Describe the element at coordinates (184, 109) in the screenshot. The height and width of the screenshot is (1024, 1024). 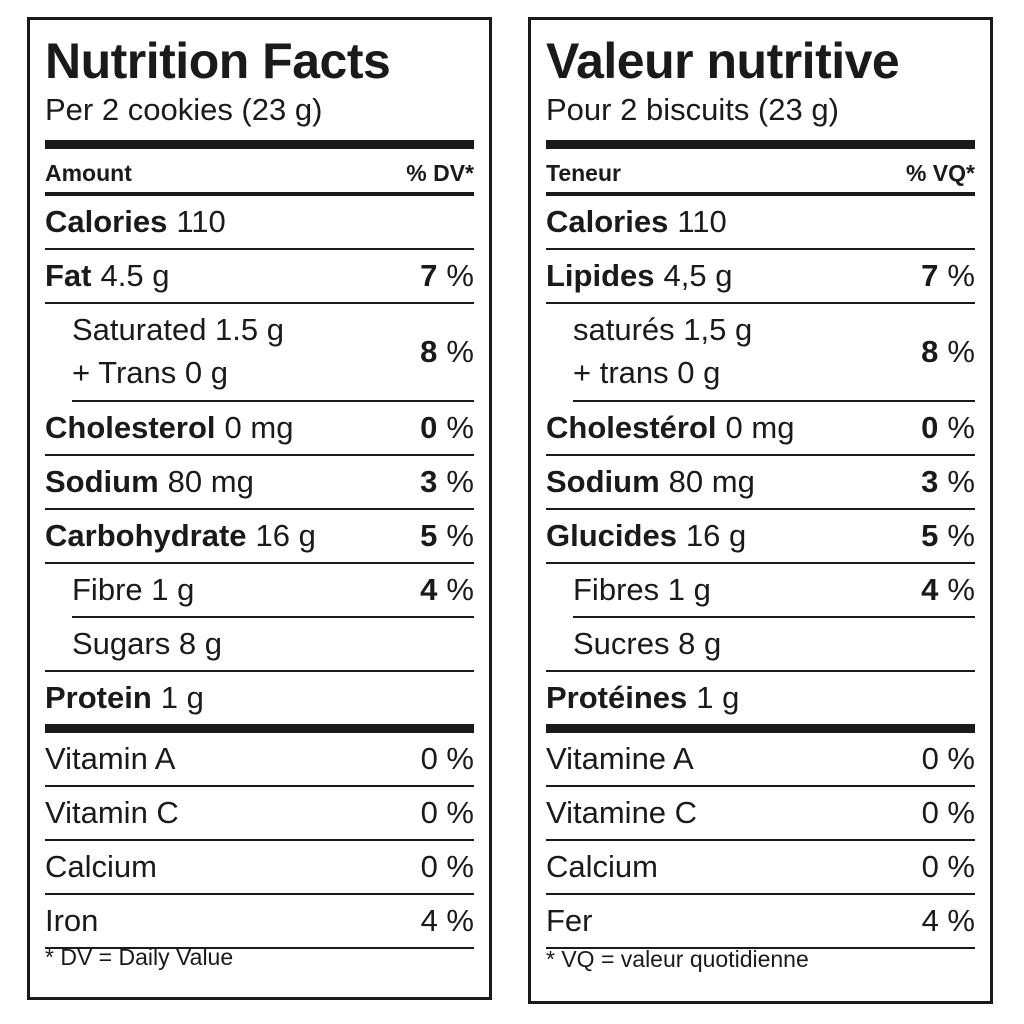
I see `serving-size: Per 2 cookies (23 g)` at that location.